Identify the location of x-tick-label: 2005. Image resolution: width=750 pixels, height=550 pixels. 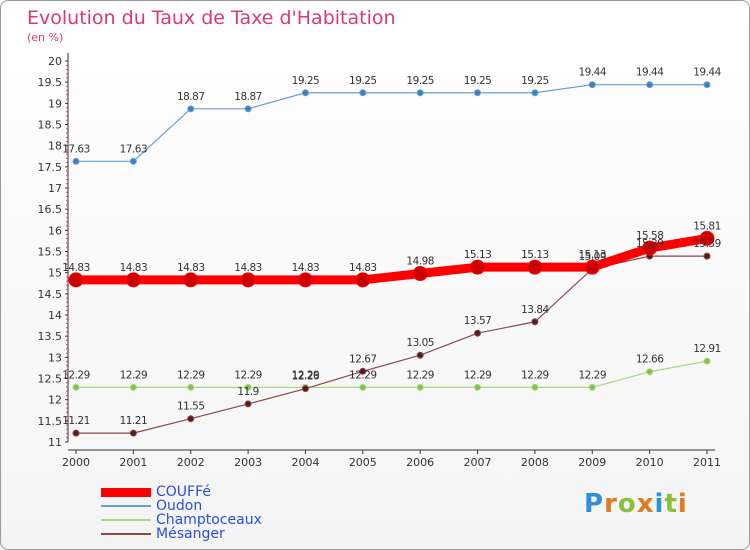
(363, 462).